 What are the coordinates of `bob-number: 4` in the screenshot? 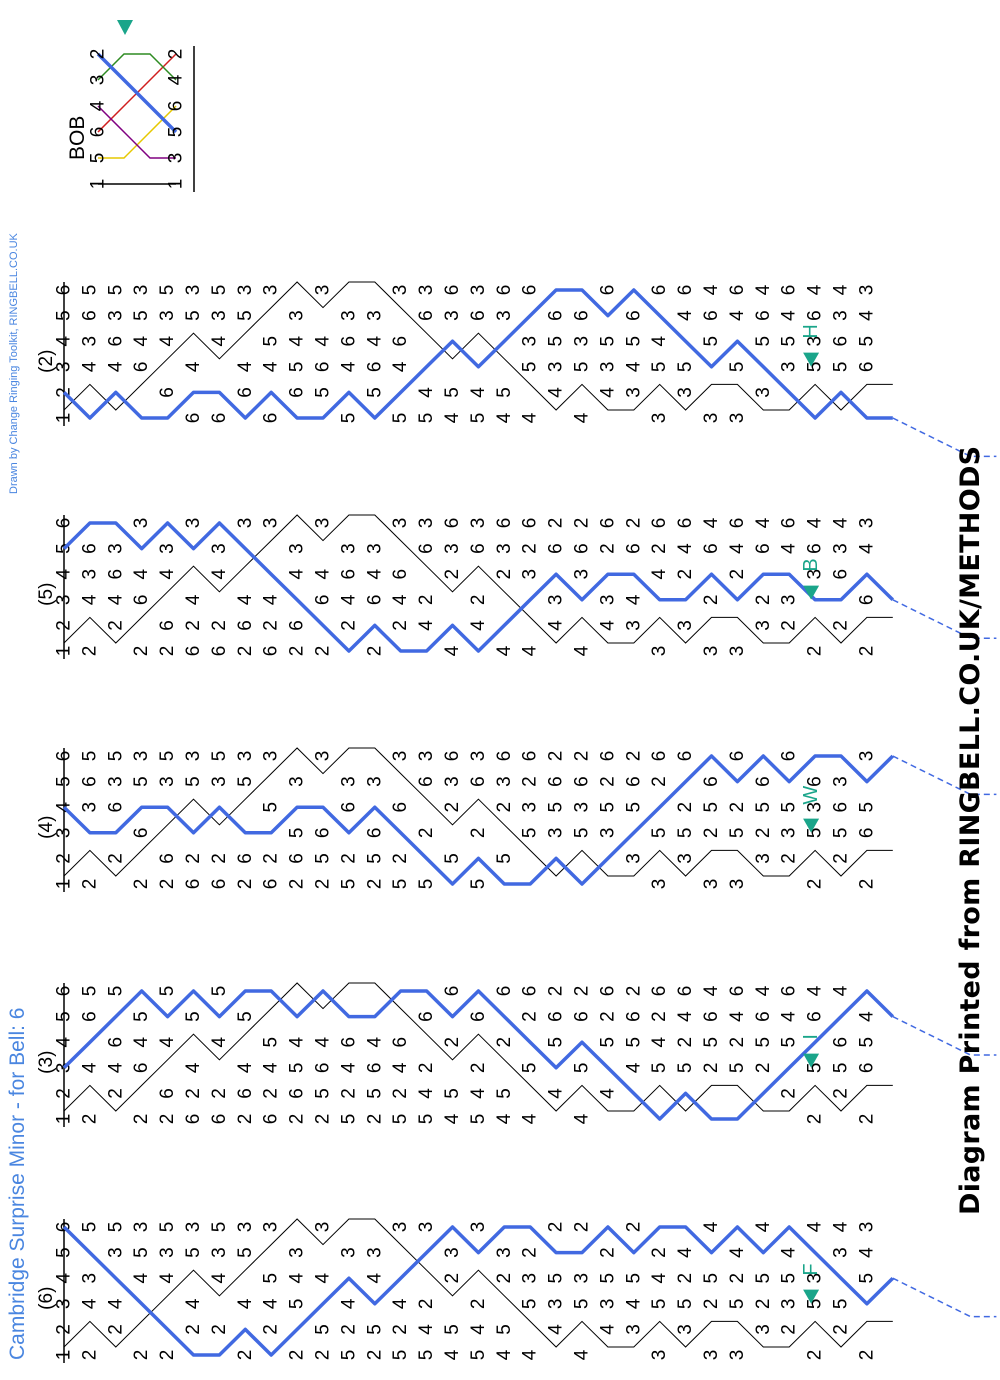 It's located at (176, 79).